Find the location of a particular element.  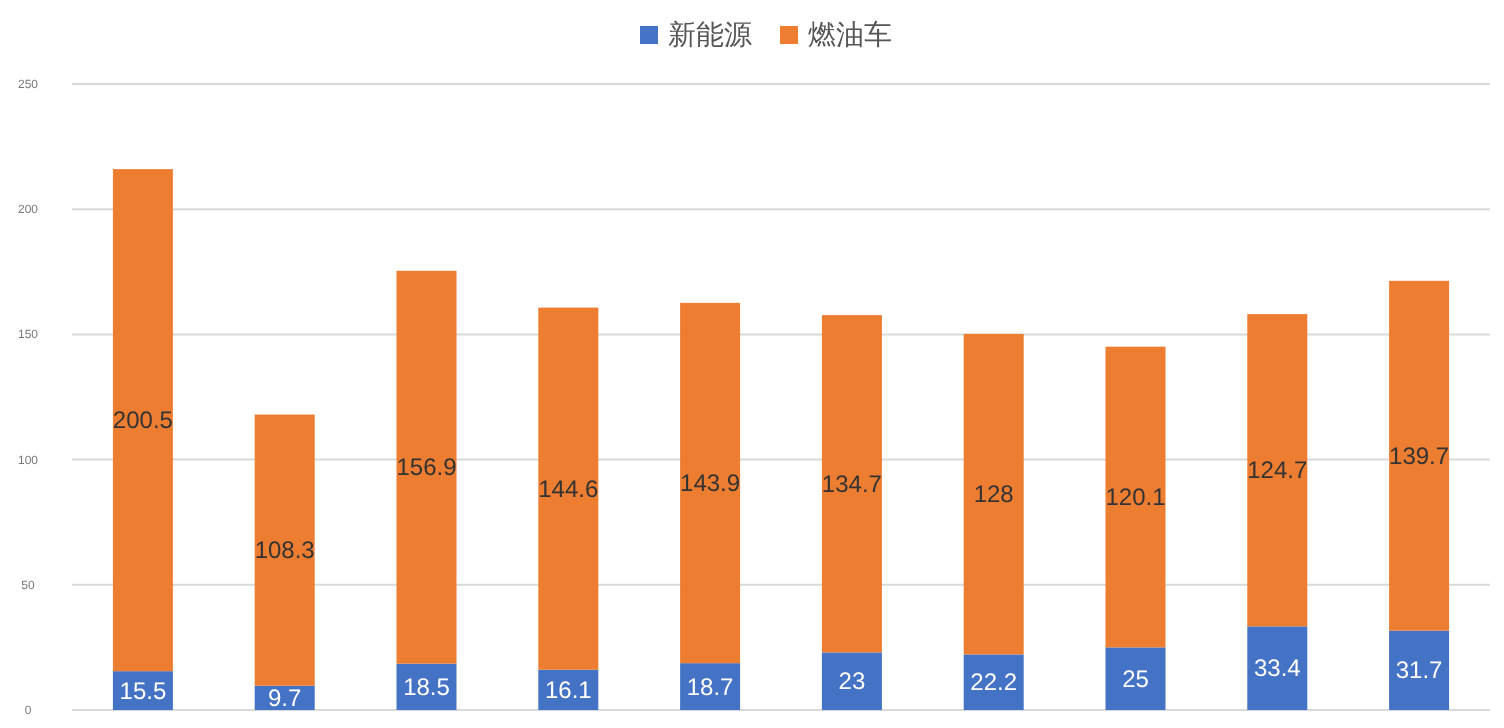

data-label: 25 is located at coordinates (1136, 678).